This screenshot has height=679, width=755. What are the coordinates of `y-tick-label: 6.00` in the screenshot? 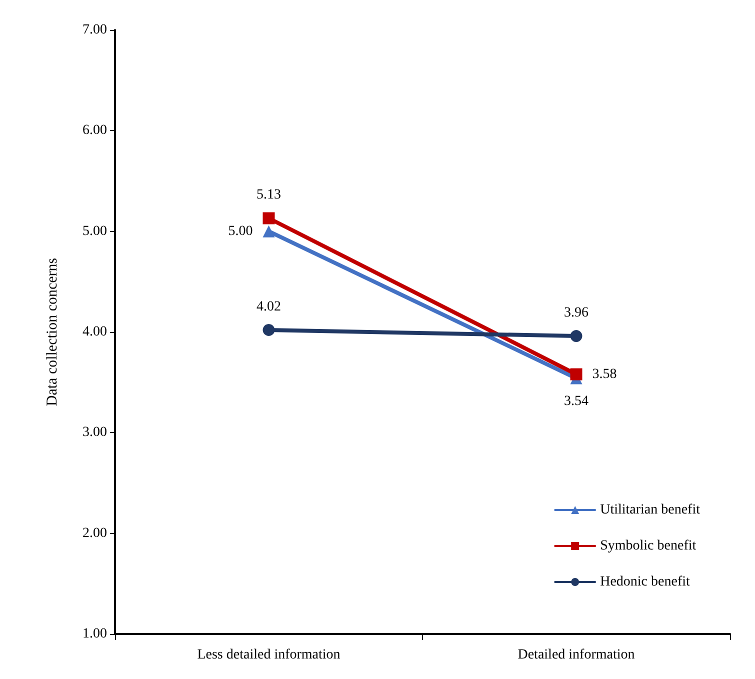 It's located at (94, 130).